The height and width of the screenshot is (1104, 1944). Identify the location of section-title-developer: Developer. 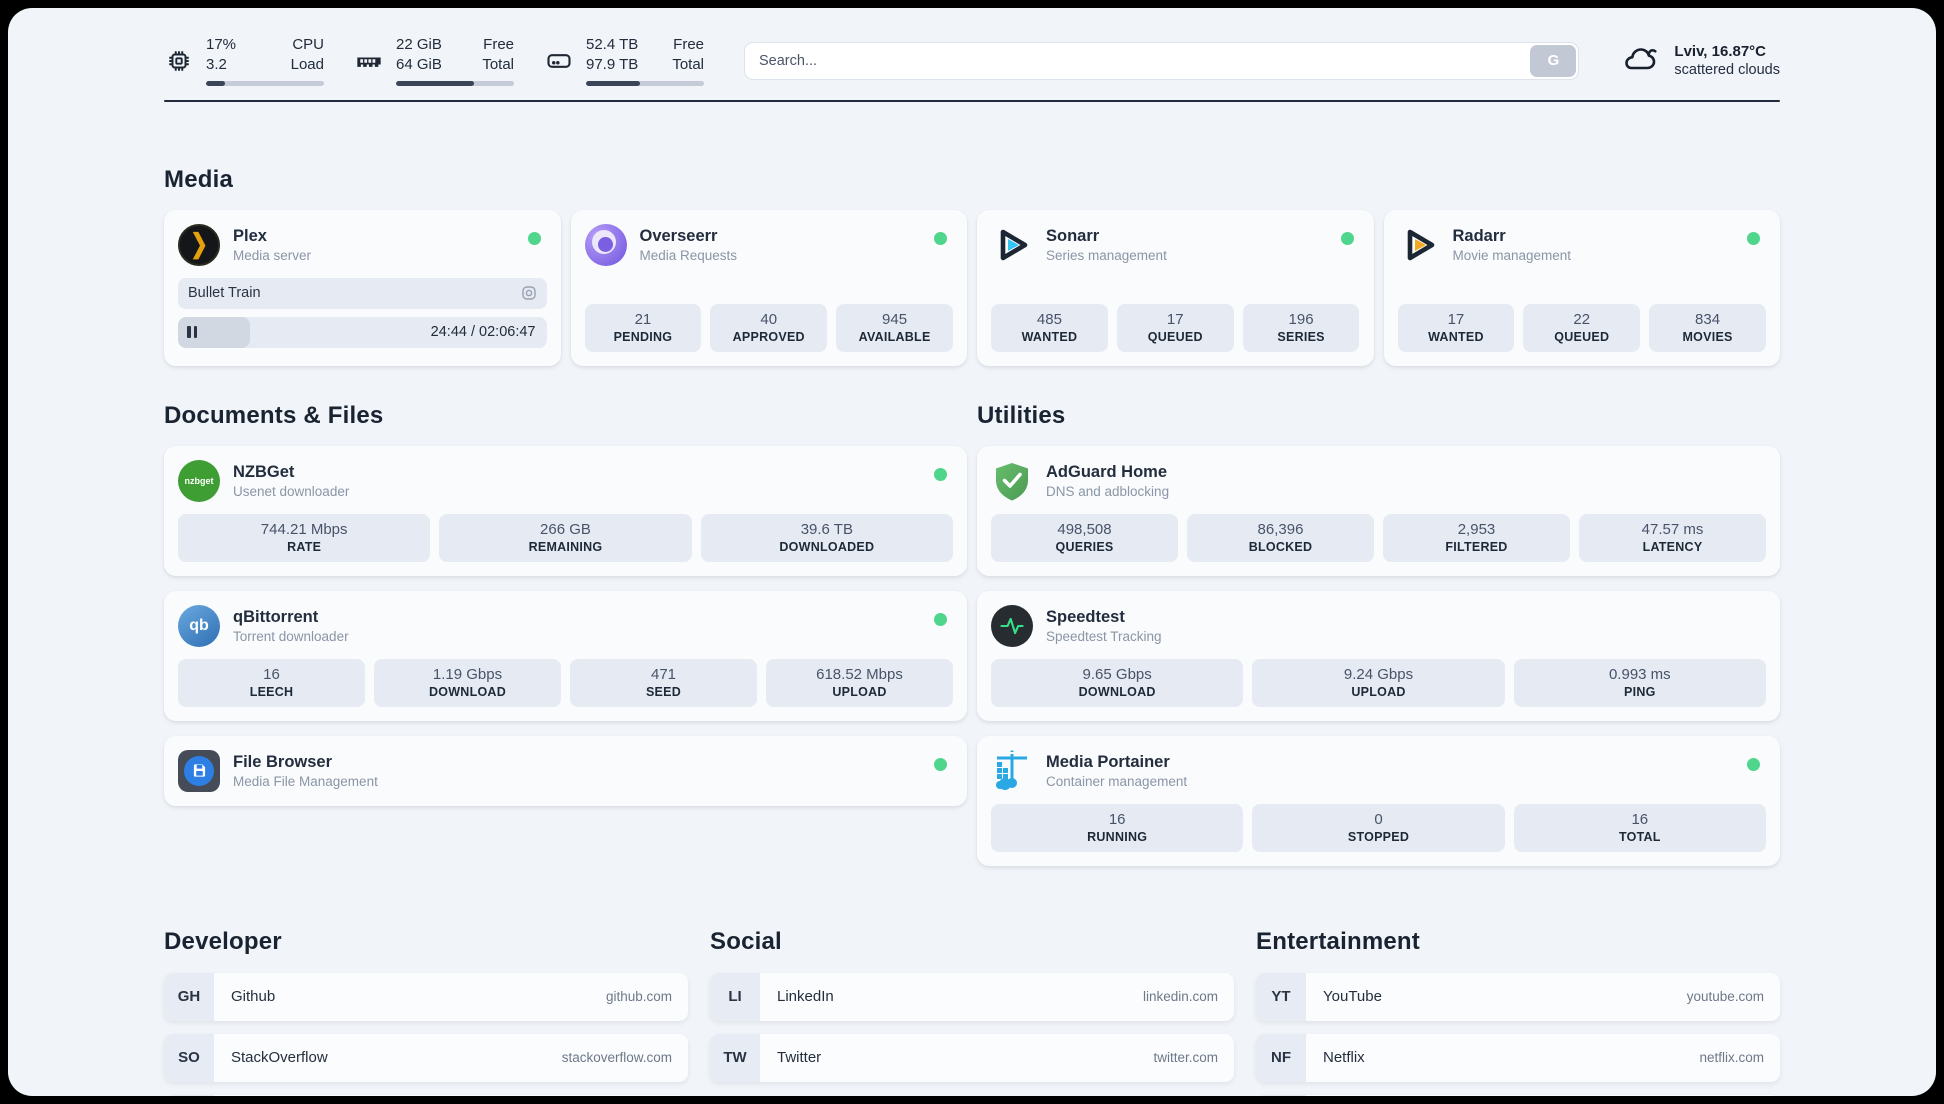
(223, 941).